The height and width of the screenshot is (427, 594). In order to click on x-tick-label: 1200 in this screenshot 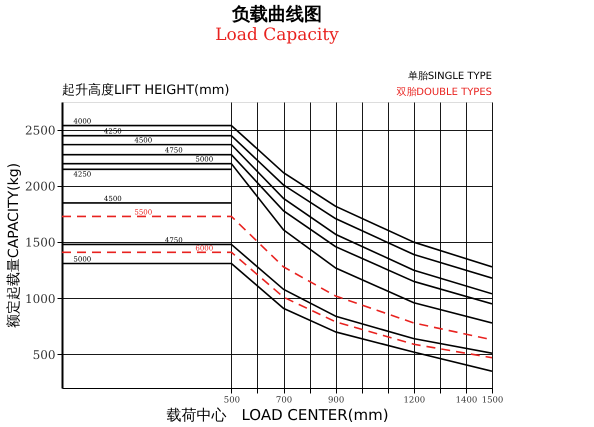, I will do `click(415, 401)`.